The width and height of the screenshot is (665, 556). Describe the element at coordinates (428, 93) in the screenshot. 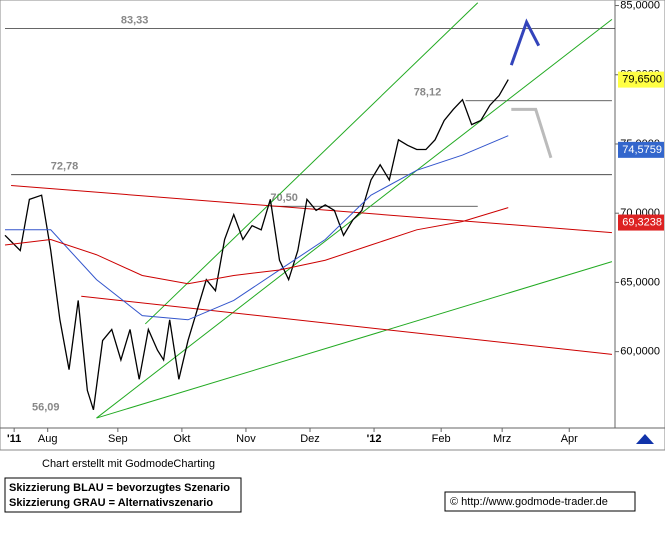

I see `level-label: 78,12` at that location.